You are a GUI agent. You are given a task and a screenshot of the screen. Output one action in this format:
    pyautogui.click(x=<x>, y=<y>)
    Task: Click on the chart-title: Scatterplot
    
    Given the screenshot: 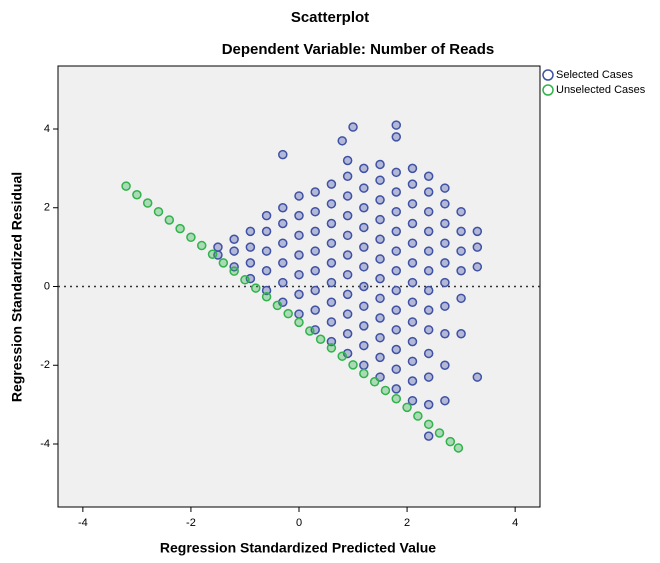 What is the action you would take?
    pyautogui.click(x=330, y=17)
    